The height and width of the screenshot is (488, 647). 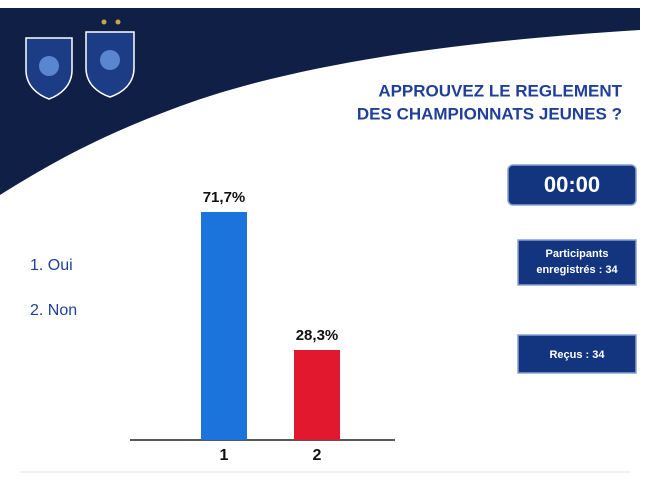 What do you see at coordinates (577, 262) in the screenshot?
I see `participants-box` at bounding box center [577, 262].